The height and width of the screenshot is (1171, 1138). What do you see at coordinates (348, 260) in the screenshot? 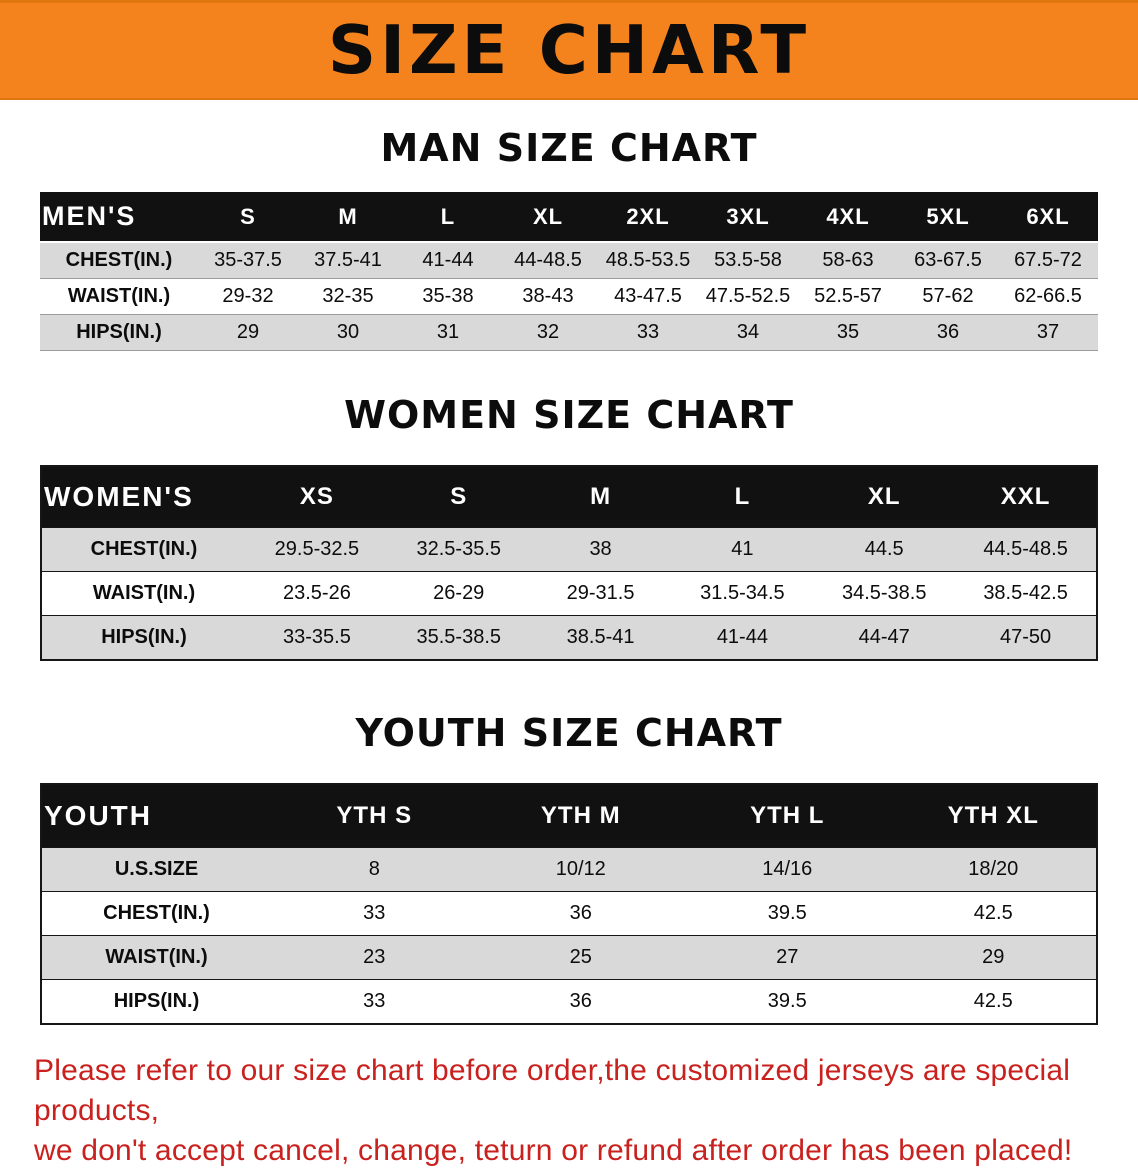
I see `size-value-cell: 37.5-41` at bounding box center [348, 260].